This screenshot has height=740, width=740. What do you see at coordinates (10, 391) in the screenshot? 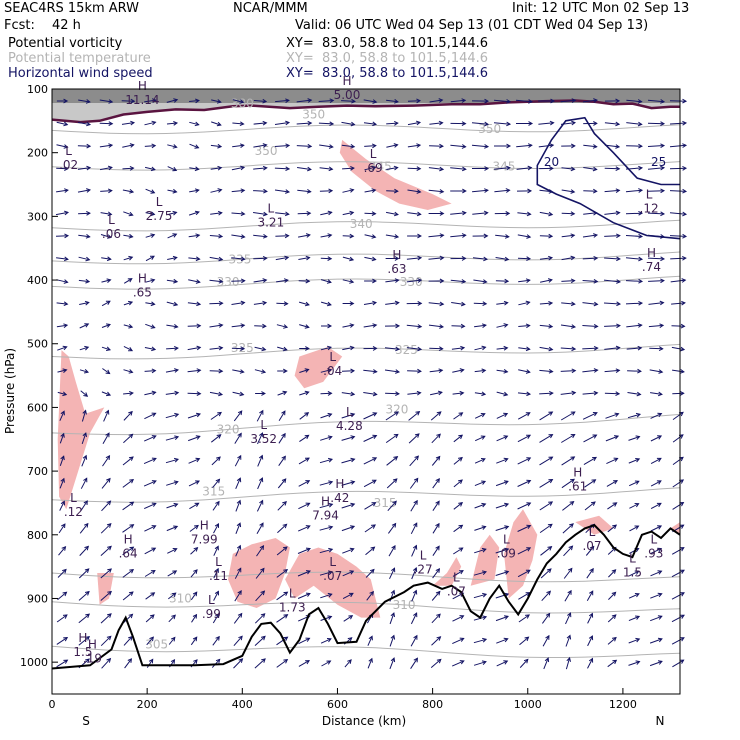
I see `y-axis-title: Pressure (hPa)` at bounding box center [10, 391].